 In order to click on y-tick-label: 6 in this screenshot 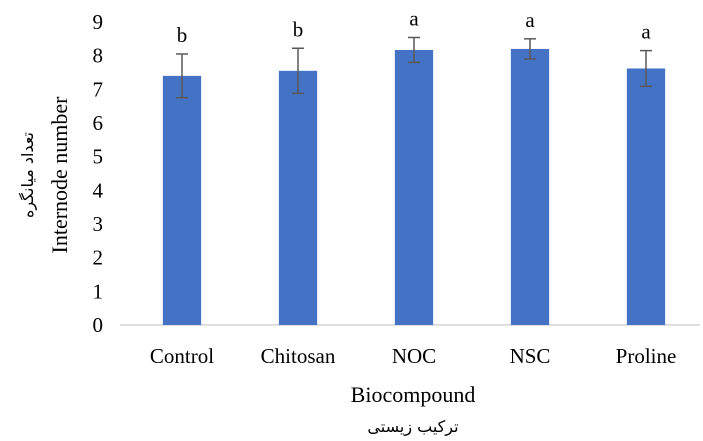, I will do `click(98, 123)`.